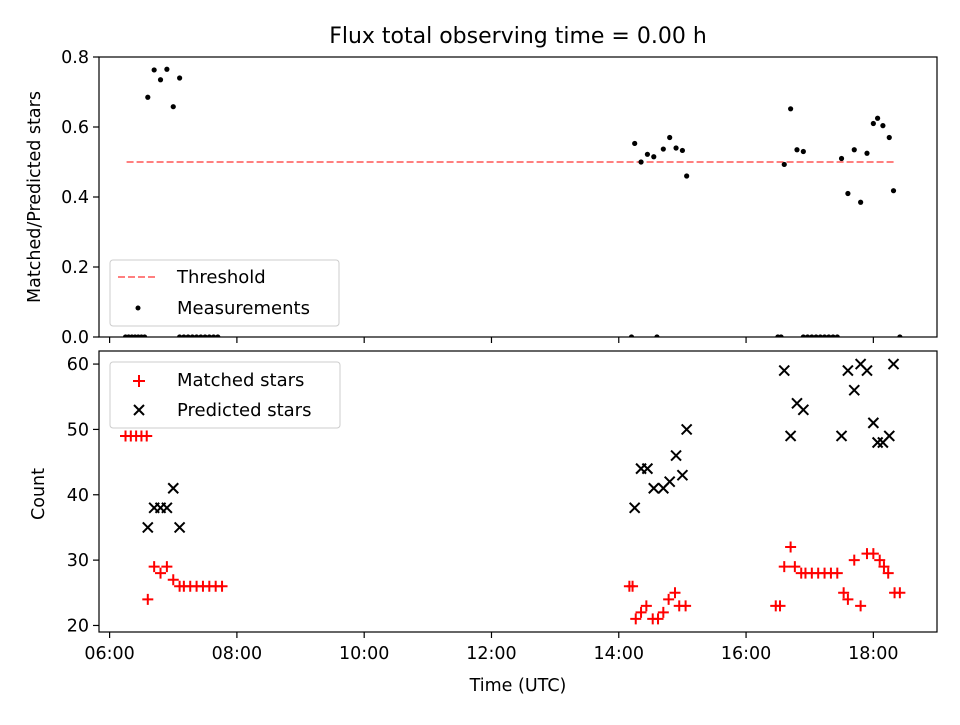 The width and height of the screenshot is (960, 725). Describe the element at coordinates (138, 308) in the screenshot. I see `legend-measurements-swatch` at that location.